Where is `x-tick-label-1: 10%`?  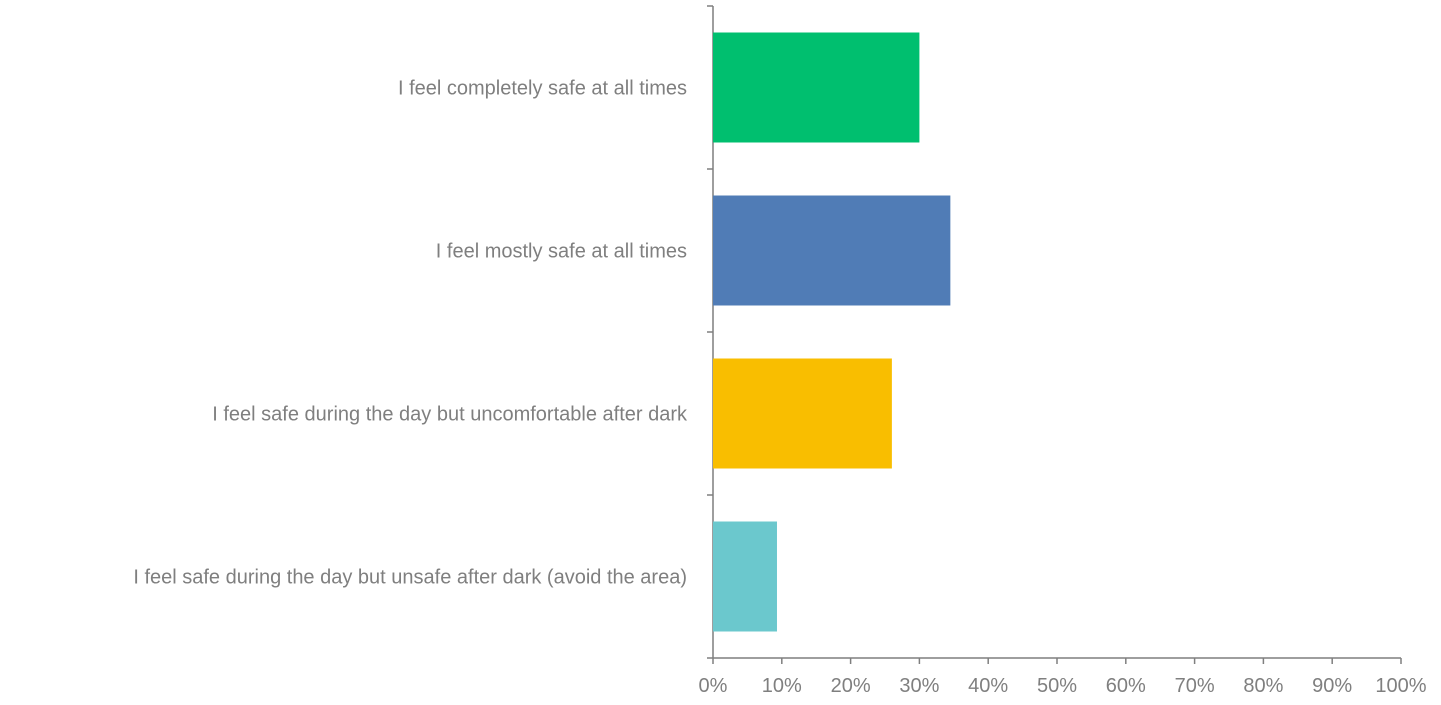
x-tick-label-1: 10% is located at coordinates (782, 686).